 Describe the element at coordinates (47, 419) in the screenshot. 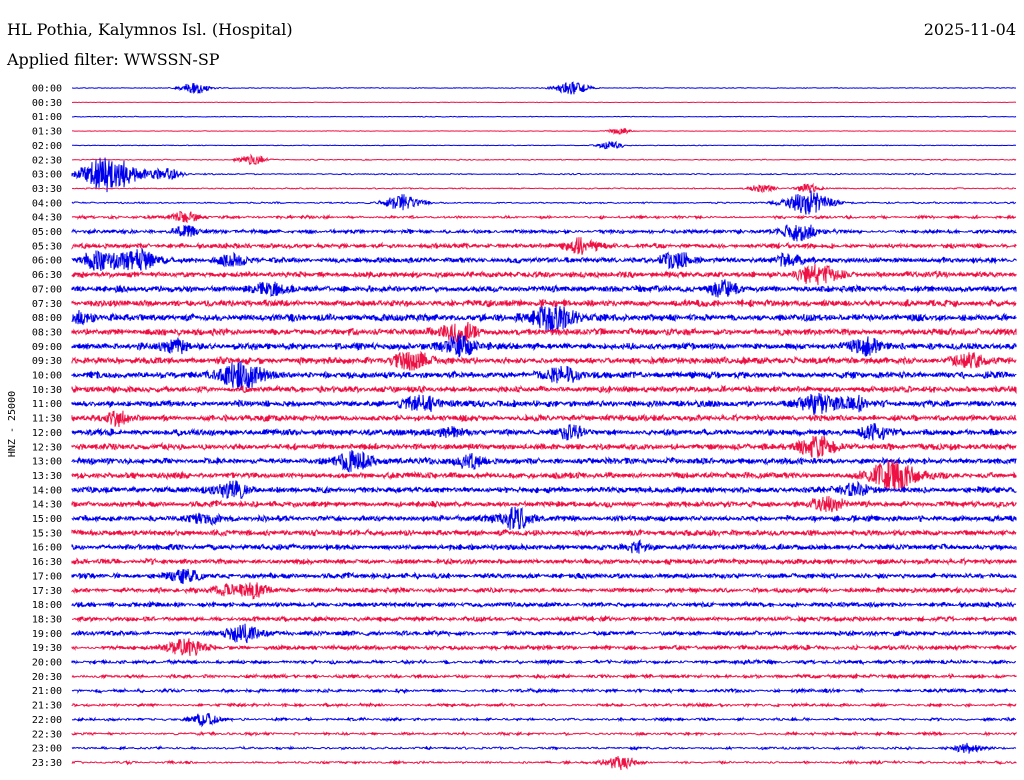

I see `row-time-label: 11:30` at that location.